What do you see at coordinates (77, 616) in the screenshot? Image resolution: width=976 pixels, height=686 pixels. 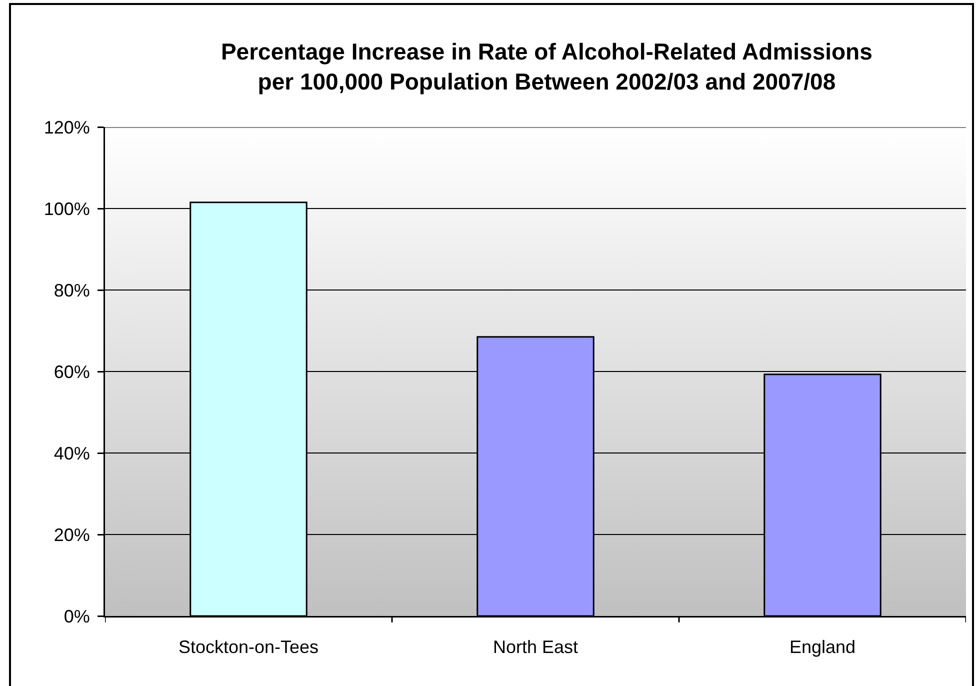 I see `y-tick-label: 0%` at bounding box center [77, 616].